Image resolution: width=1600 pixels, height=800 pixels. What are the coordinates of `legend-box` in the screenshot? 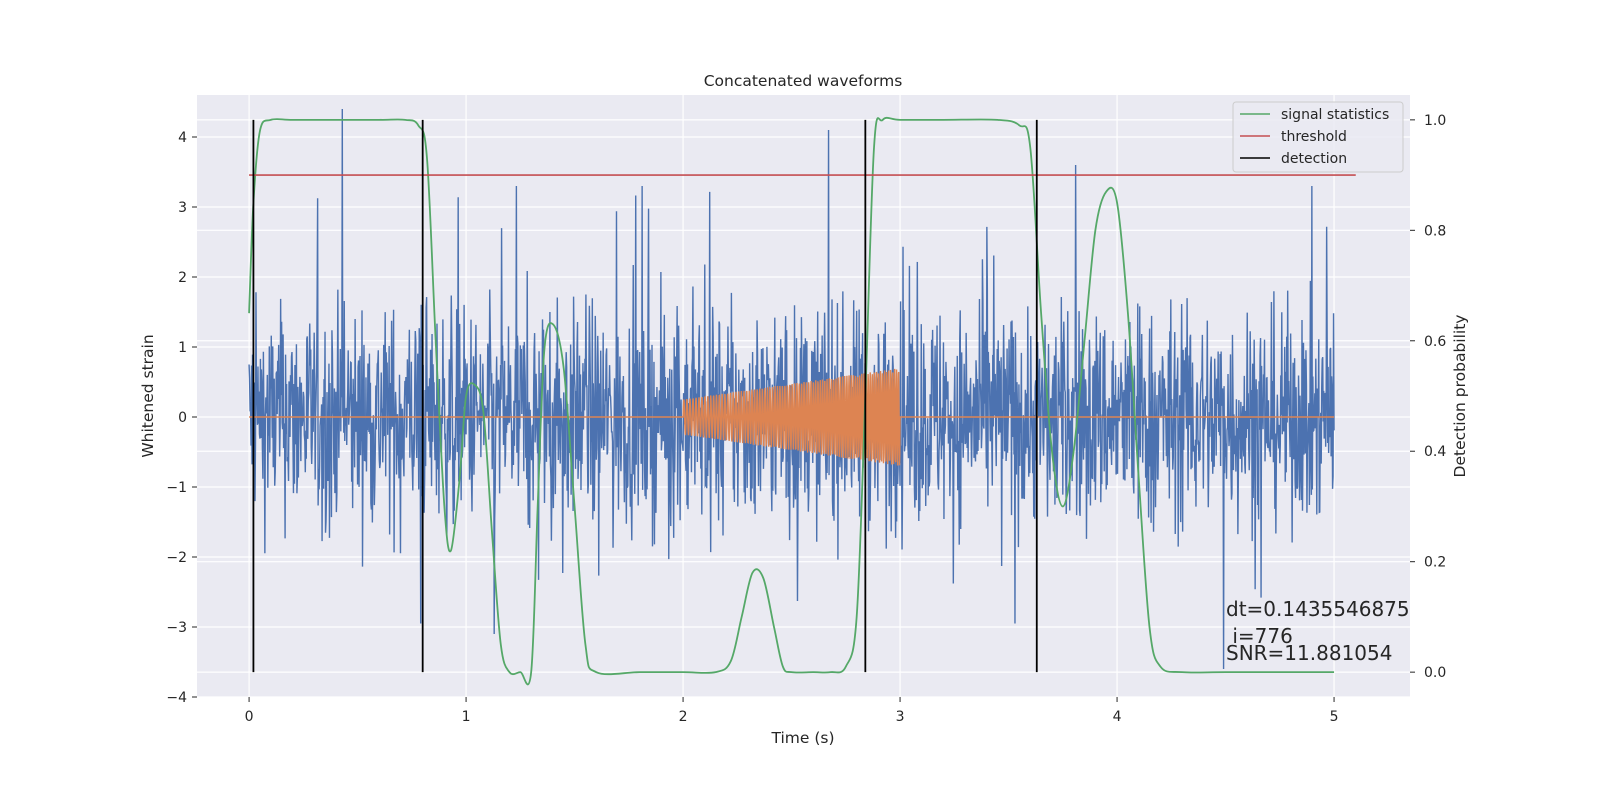 It's located at (1318, 137).